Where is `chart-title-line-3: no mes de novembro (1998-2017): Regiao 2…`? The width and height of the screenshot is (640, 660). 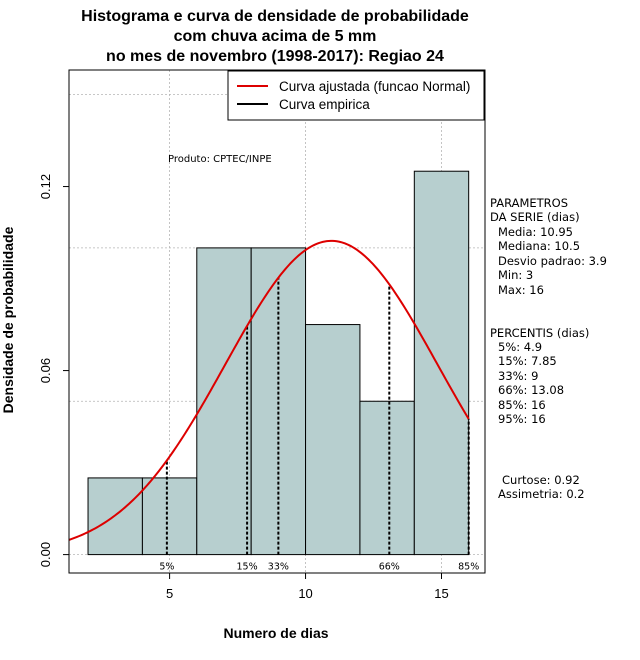
chart-title-line-3: no mes de novembro (1998-2017): Regiao 2… is located at coordinates (275, 56).